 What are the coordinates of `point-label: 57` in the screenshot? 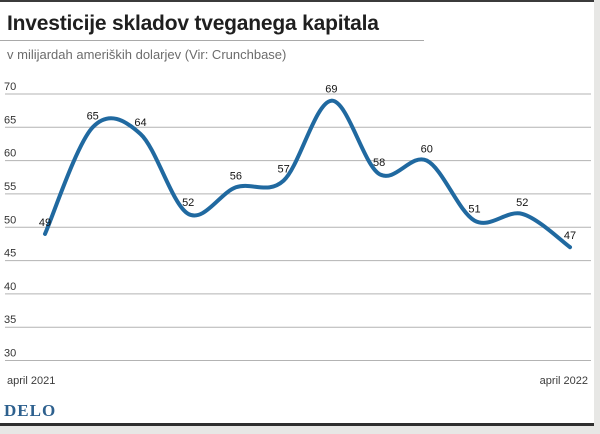 It's located at (283, 170).